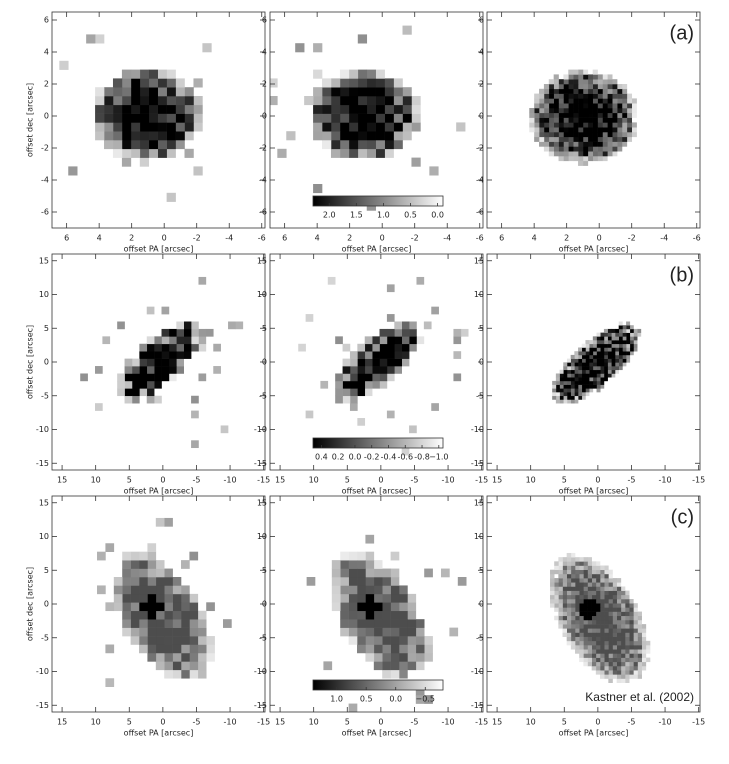 The image size is (729, 764). What do you see at coordinates (262, 238) in the screenshot?
I see `x-tick-label: -6` at bounding box center [262, 238].